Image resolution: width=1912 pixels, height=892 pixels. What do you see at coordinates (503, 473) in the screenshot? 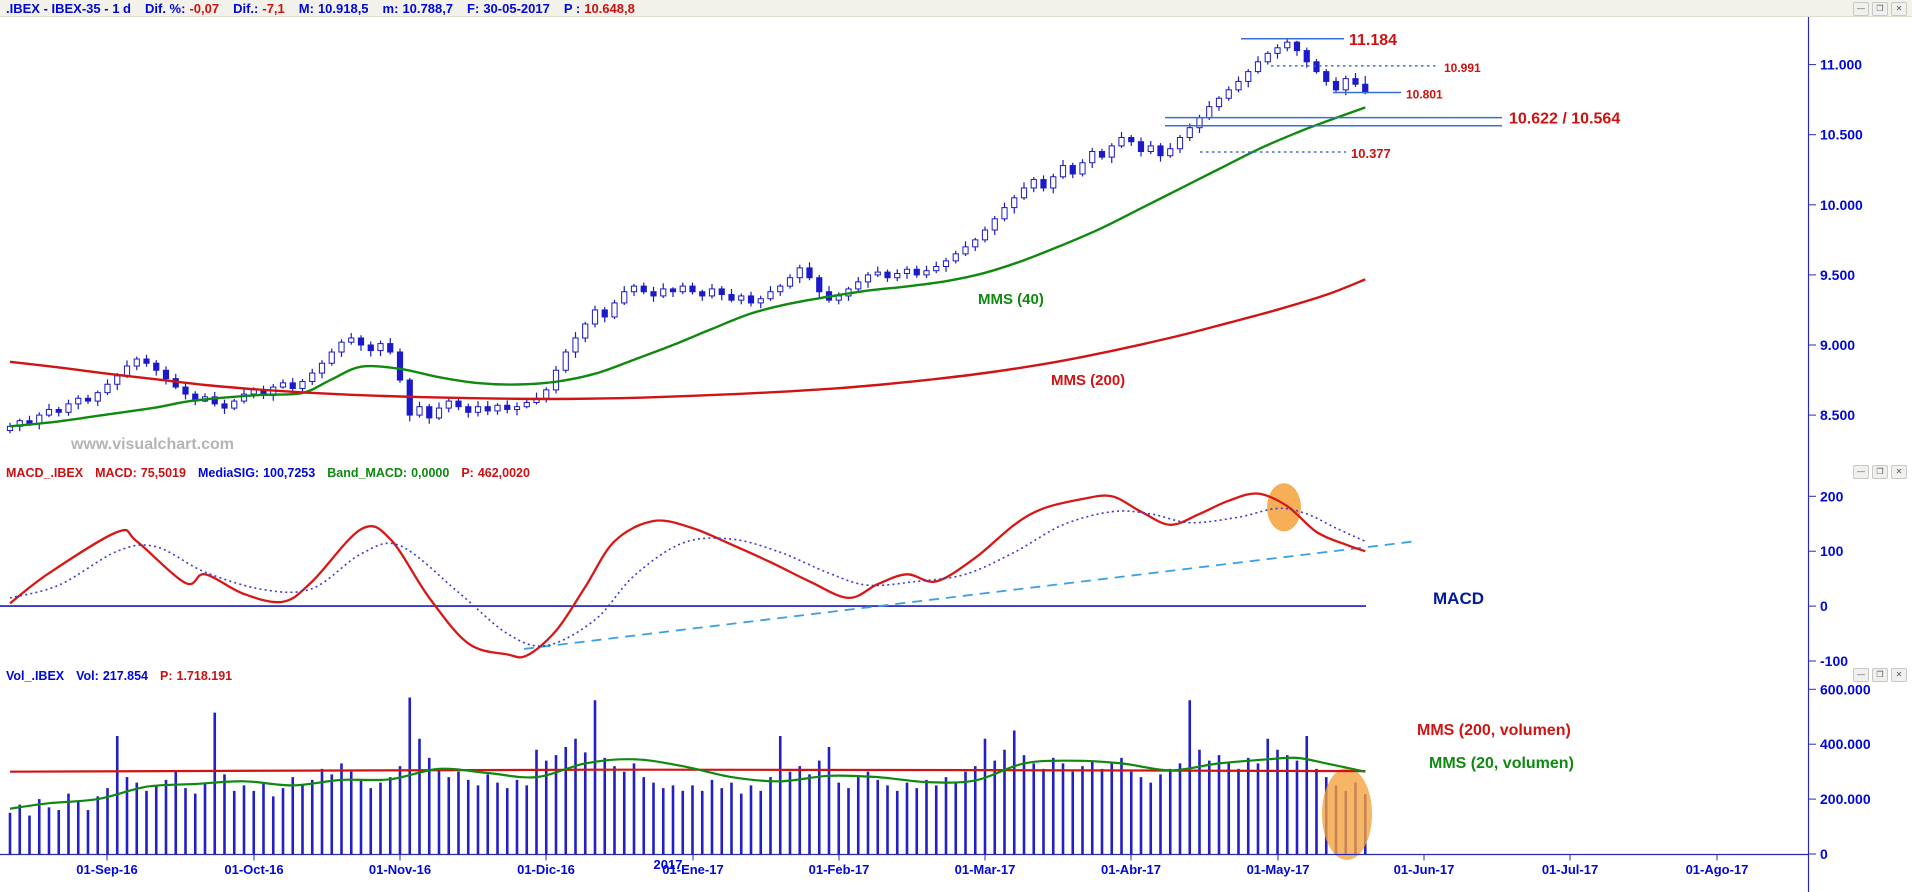
I see `header-field-value: 462,0020` at bounding box center [503, 473].